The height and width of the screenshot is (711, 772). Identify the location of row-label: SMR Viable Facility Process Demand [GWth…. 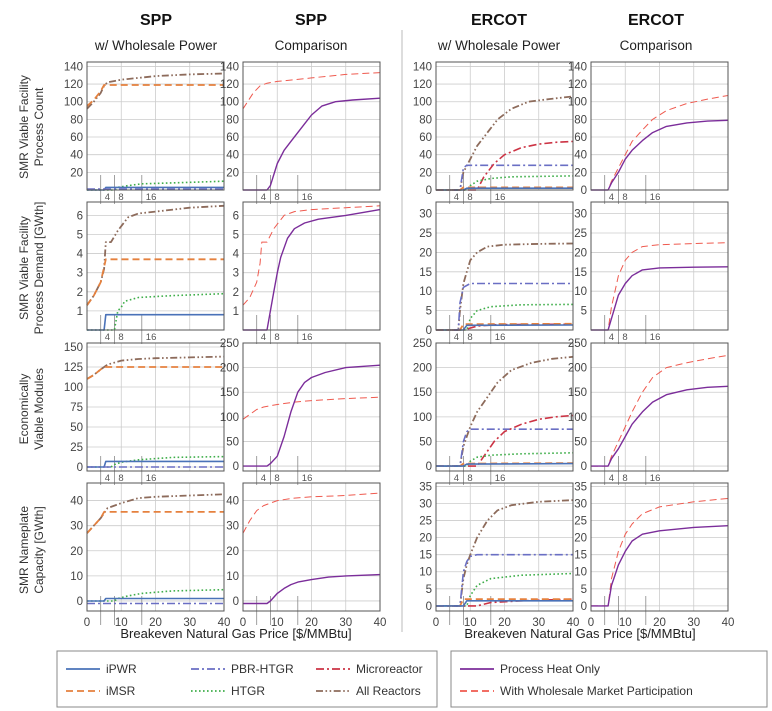
(31, 268).